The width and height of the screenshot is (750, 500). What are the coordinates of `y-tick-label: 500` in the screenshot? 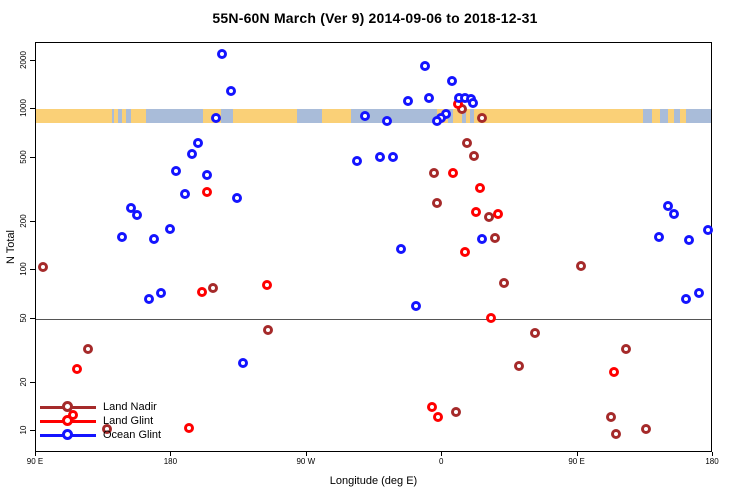 It's located at (23, 156).